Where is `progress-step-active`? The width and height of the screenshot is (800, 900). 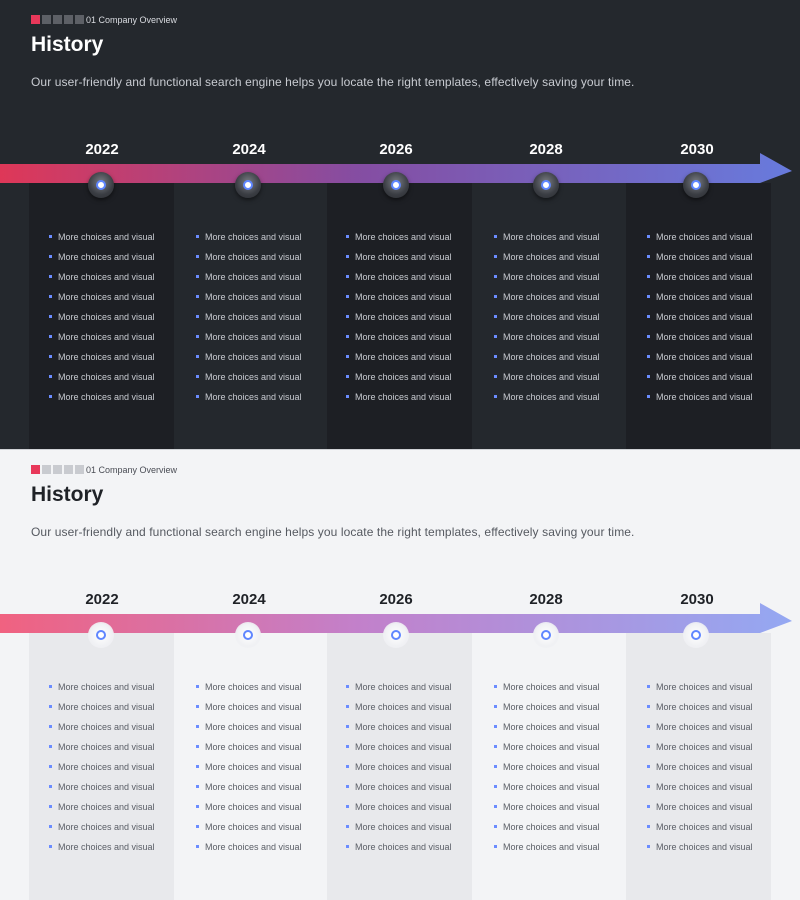
progress-step-active is located at coordinates (35, 469).